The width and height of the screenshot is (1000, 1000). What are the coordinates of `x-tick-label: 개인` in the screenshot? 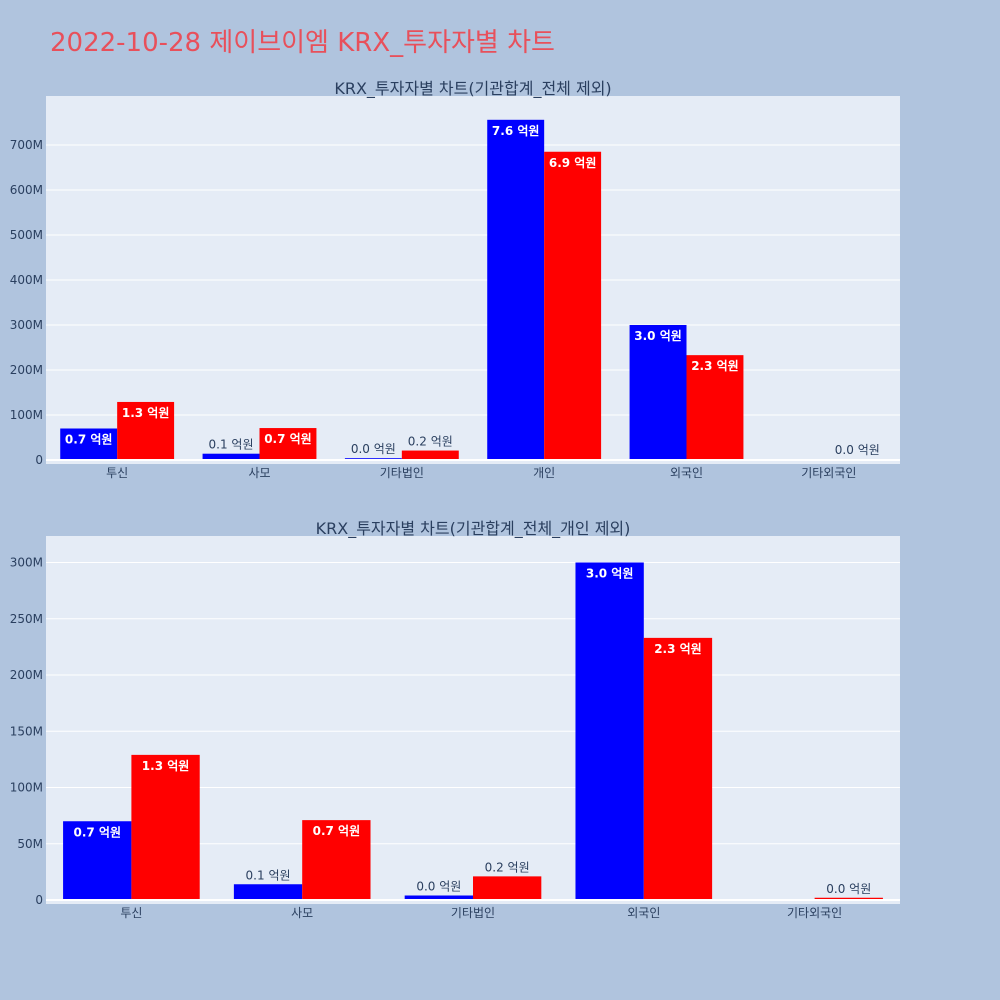 It's located at (544, 473).